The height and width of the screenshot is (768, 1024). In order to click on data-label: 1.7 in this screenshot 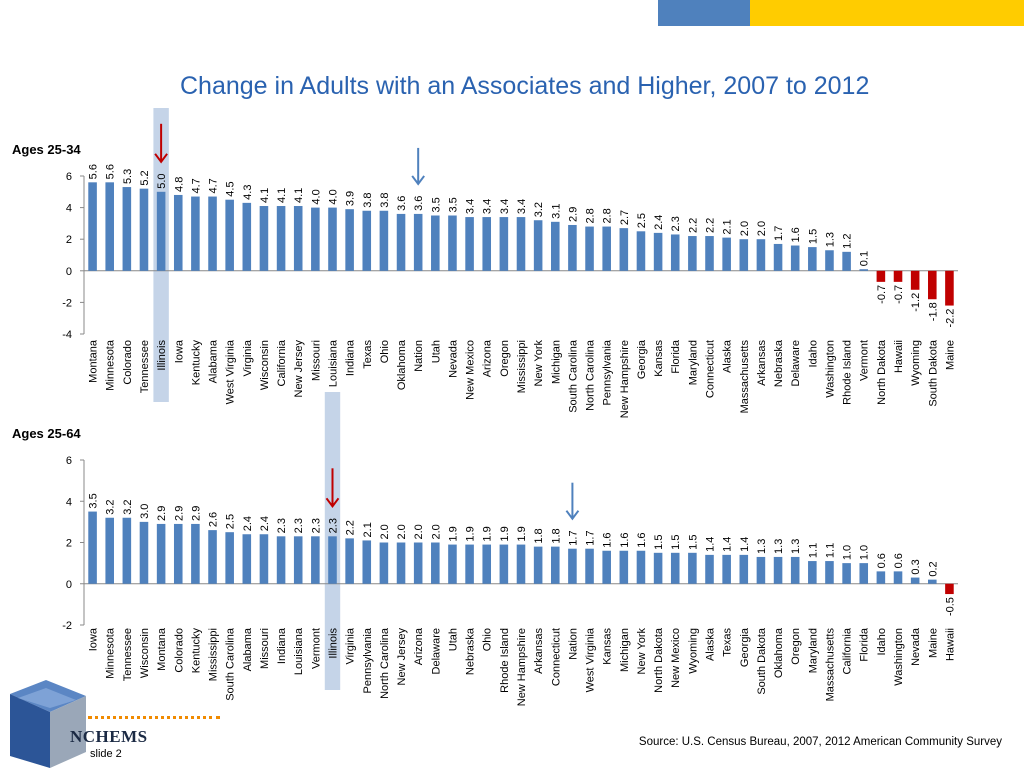, I will do `click(779, 233)`.